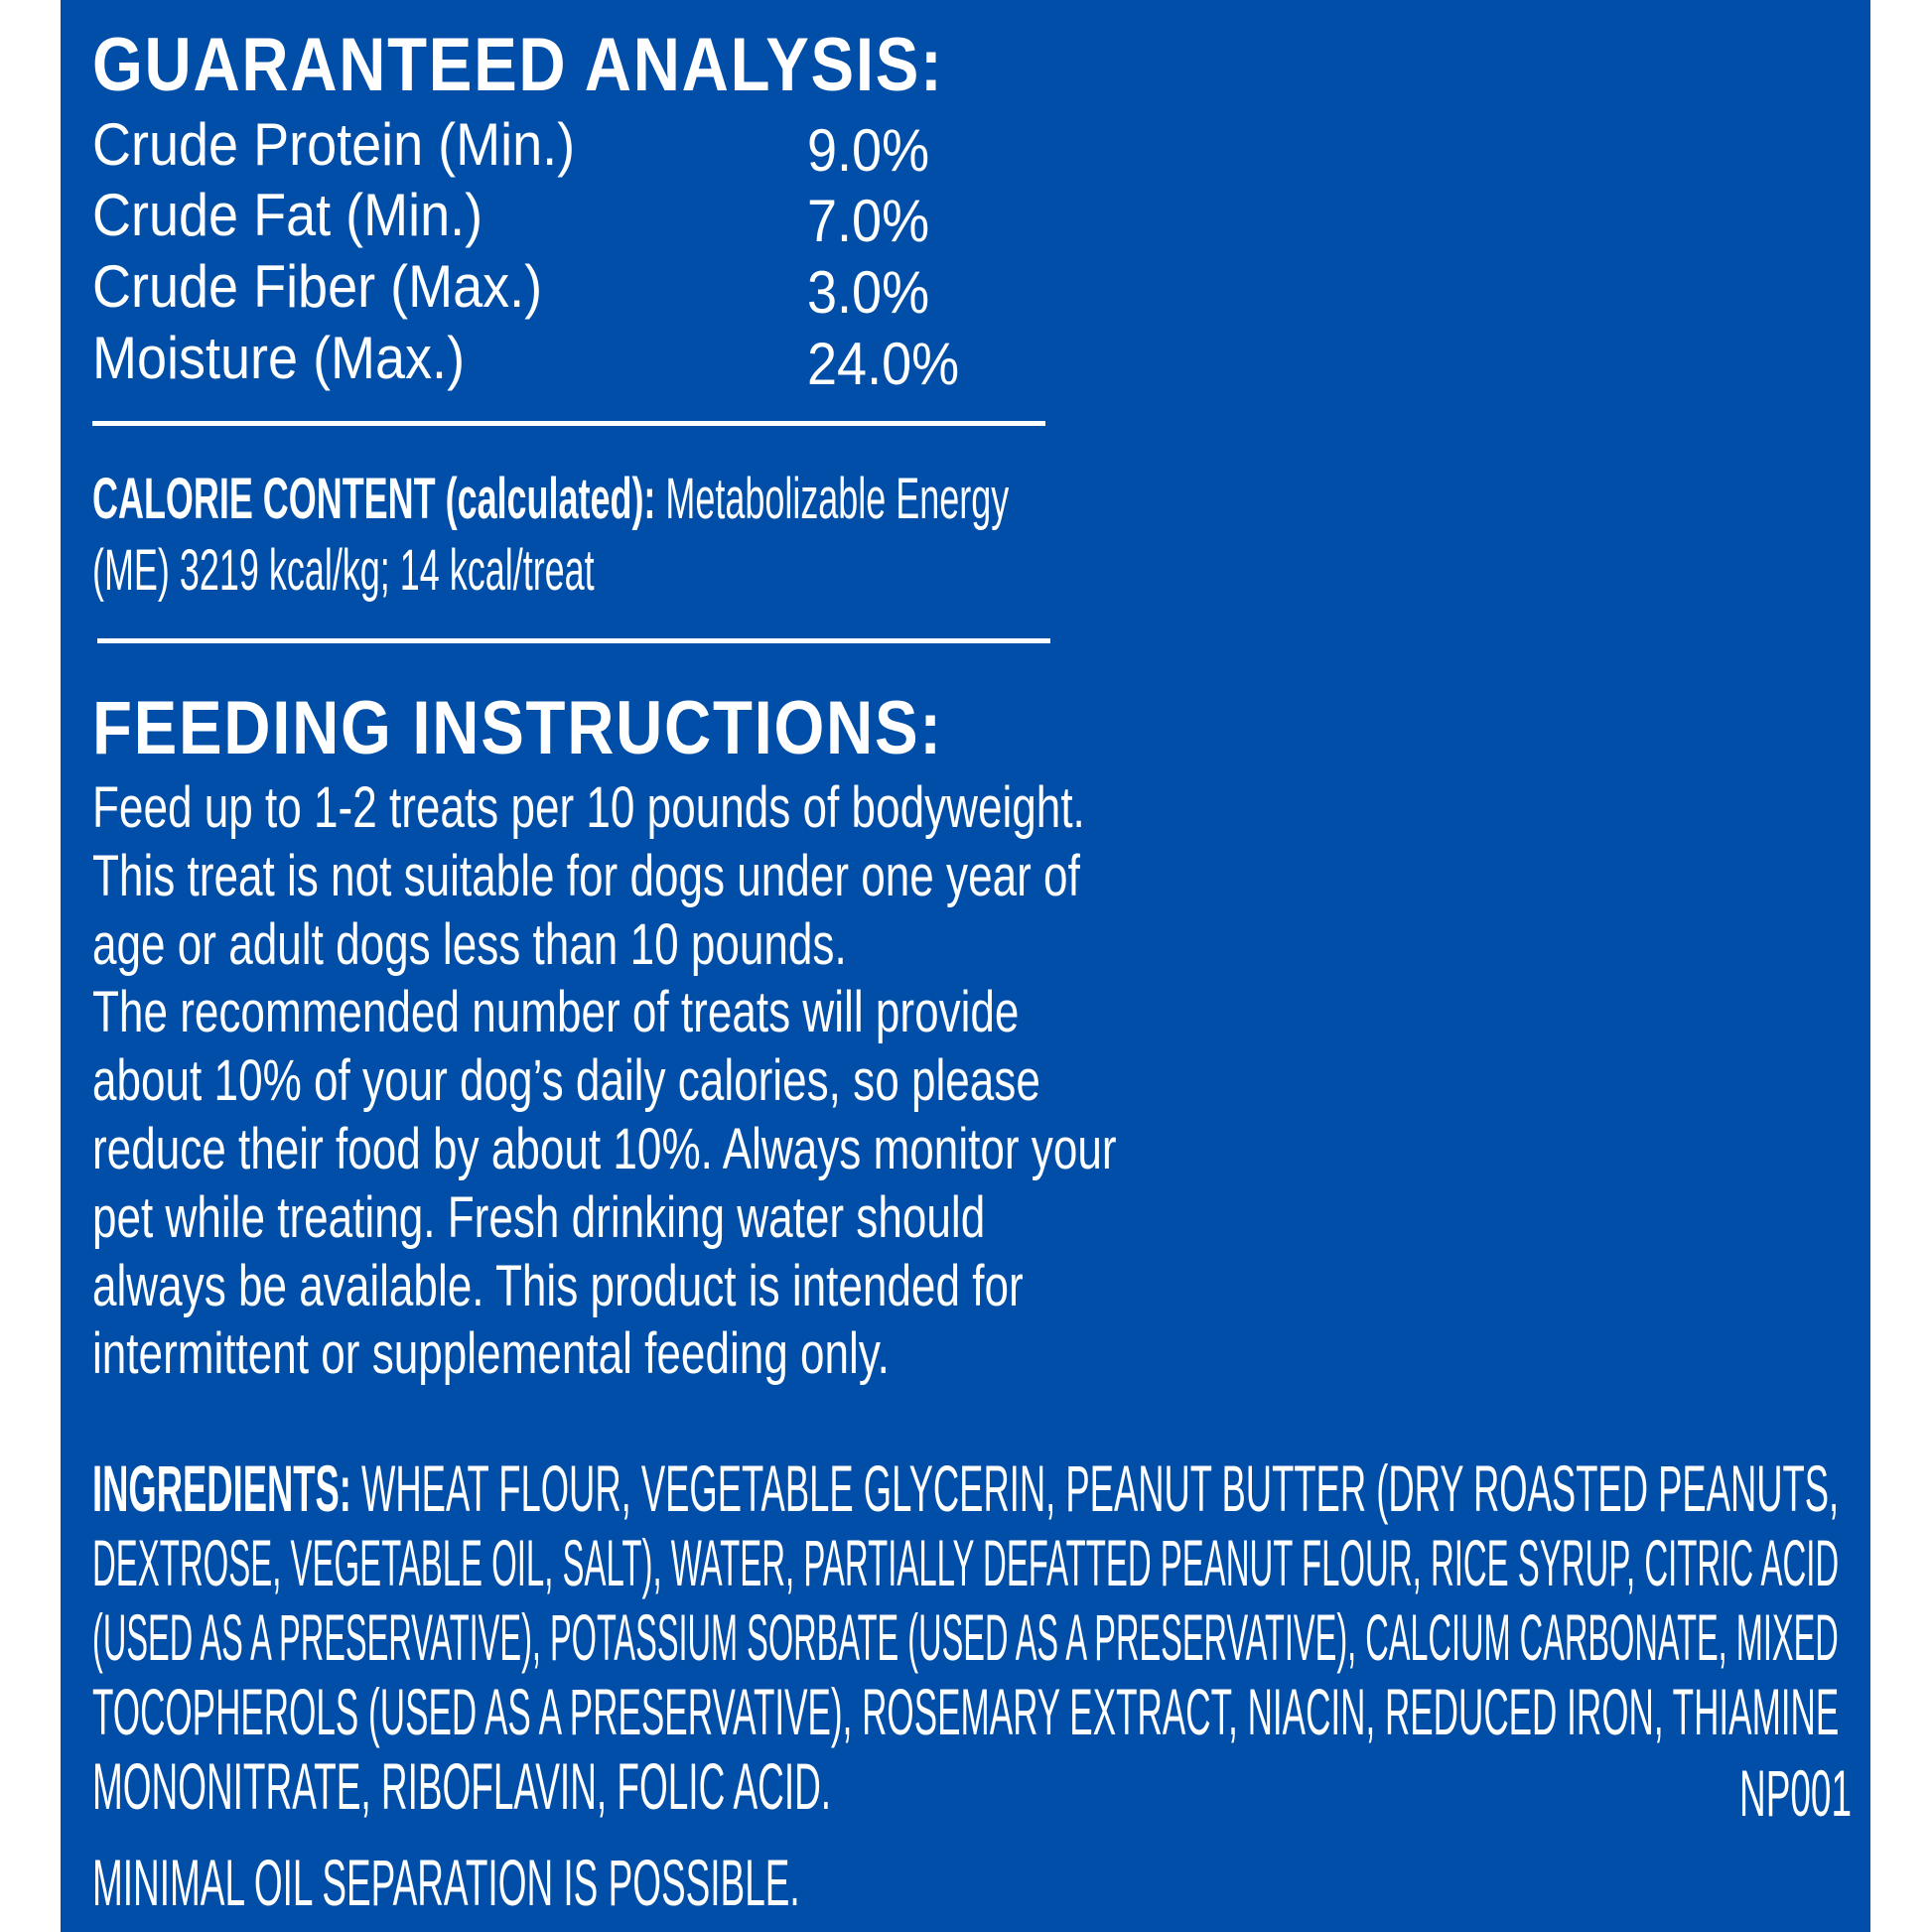 The image size is (1932, 1932). Describe the element at coordinates (884, 364) in the screenshot. I see `analysis-value: 24.0%` at that location.